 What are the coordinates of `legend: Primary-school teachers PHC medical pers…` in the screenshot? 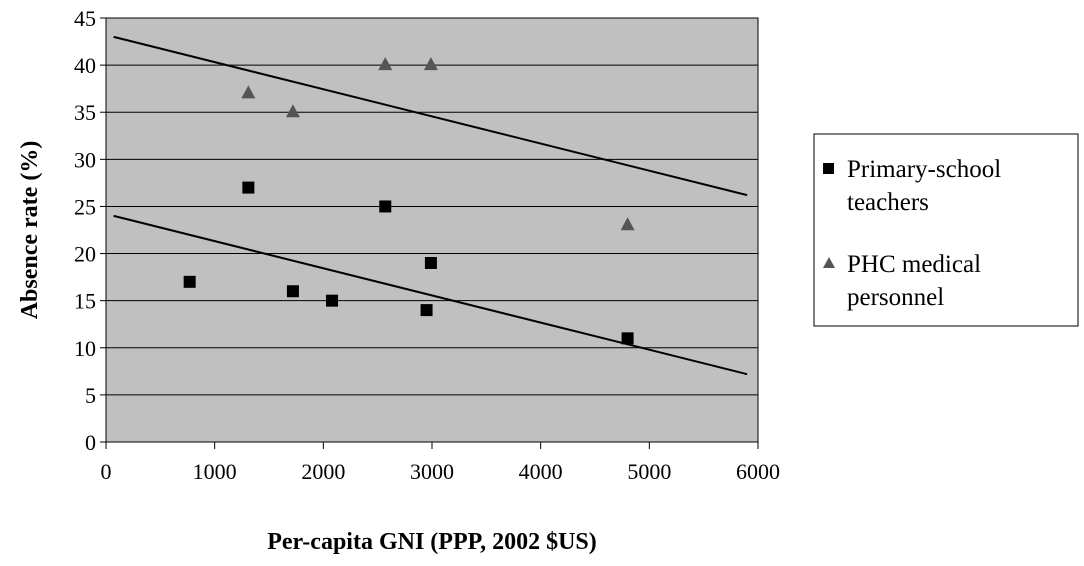 It's located at (946, 230).